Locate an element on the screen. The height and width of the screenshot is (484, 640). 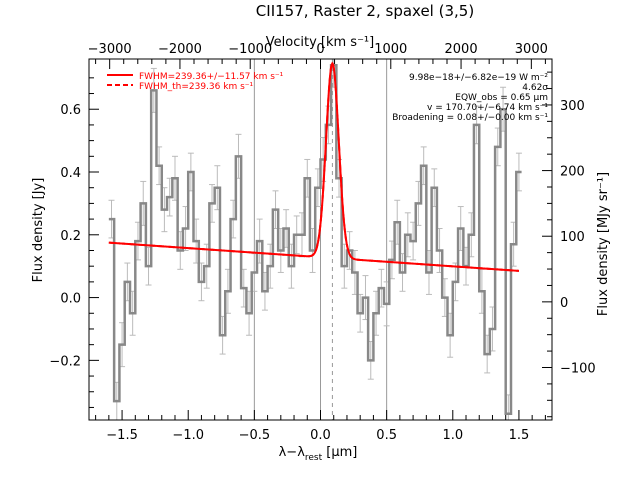
x-tick-label: 0.5 is located at coordinates (386, 435).